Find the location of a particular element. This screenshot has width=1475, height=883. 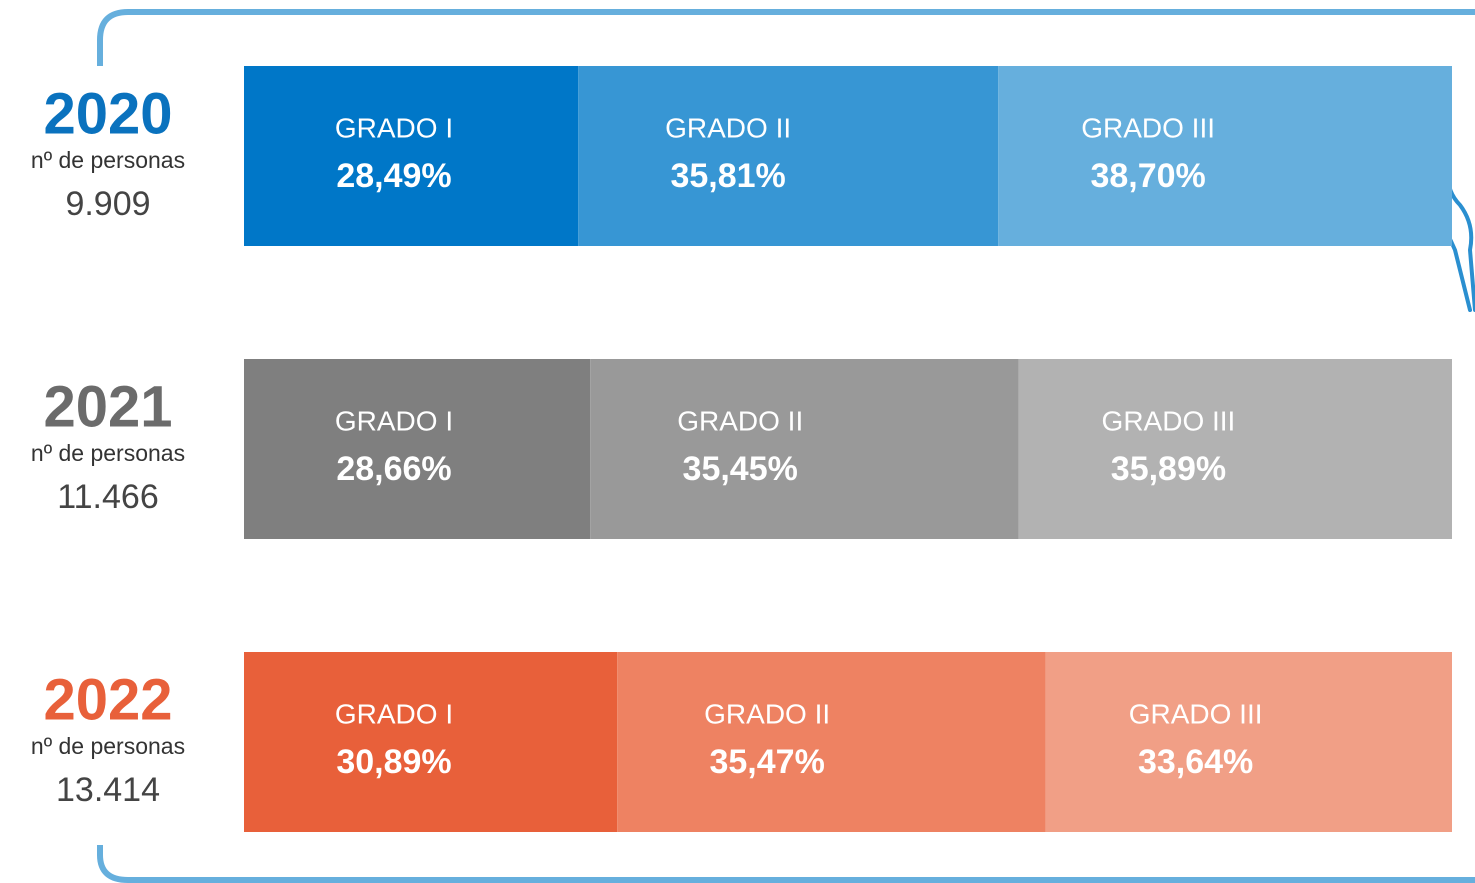

value-label: 33,64% is located at coordinates (1195, 762).